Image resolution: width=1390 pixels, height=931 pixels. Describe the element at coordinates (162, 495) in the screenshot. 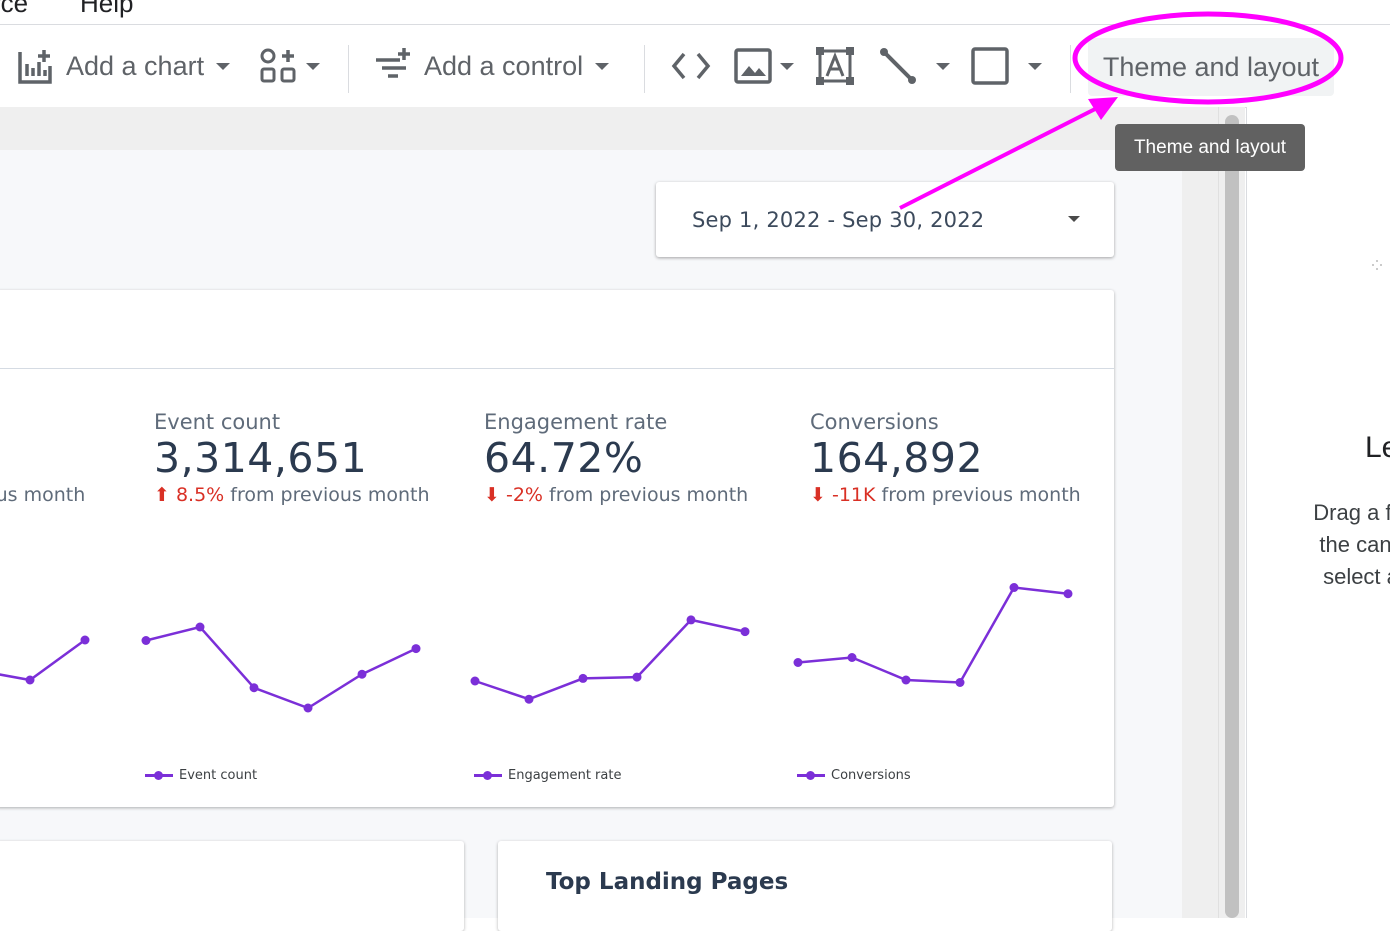

I see `arrow-up-icon: ⬆` at that location.